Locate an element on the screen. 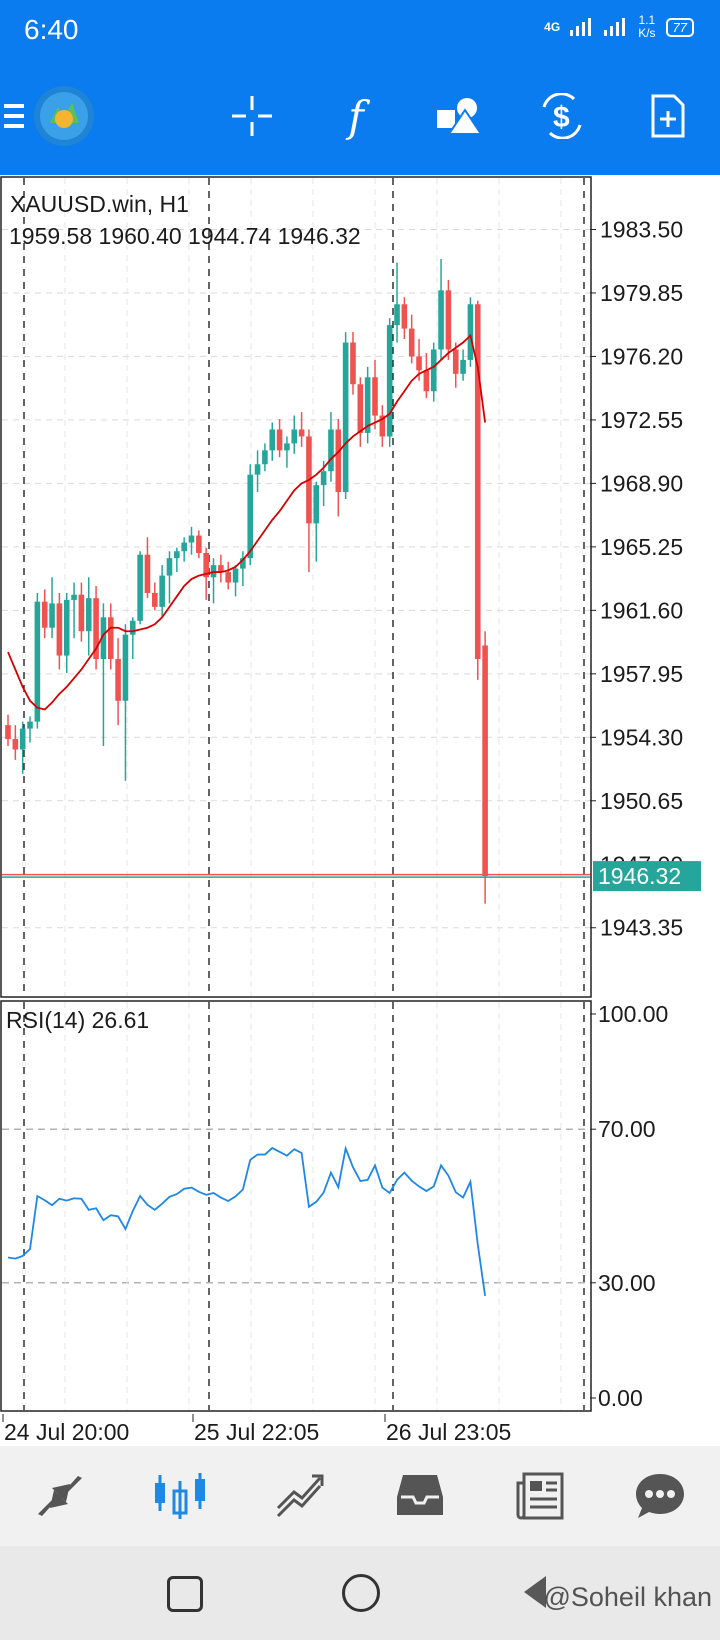 The width and height of the screenshot is (720, 1640). y-tick-label: 1983.50 is located at coordinates (641, 229).